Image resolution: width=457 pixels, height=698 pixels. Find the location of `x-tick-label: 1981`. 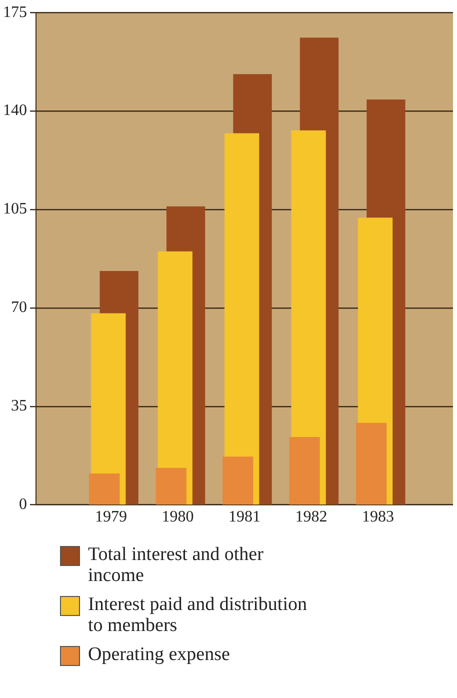

x-tick-label: 1981 is located at coordinates (244, 517).